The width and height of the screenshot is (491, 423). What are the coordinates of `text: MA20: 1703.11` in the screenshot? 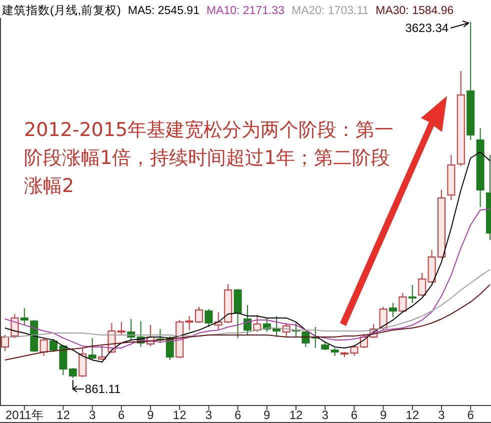 It's located at (330, 11).